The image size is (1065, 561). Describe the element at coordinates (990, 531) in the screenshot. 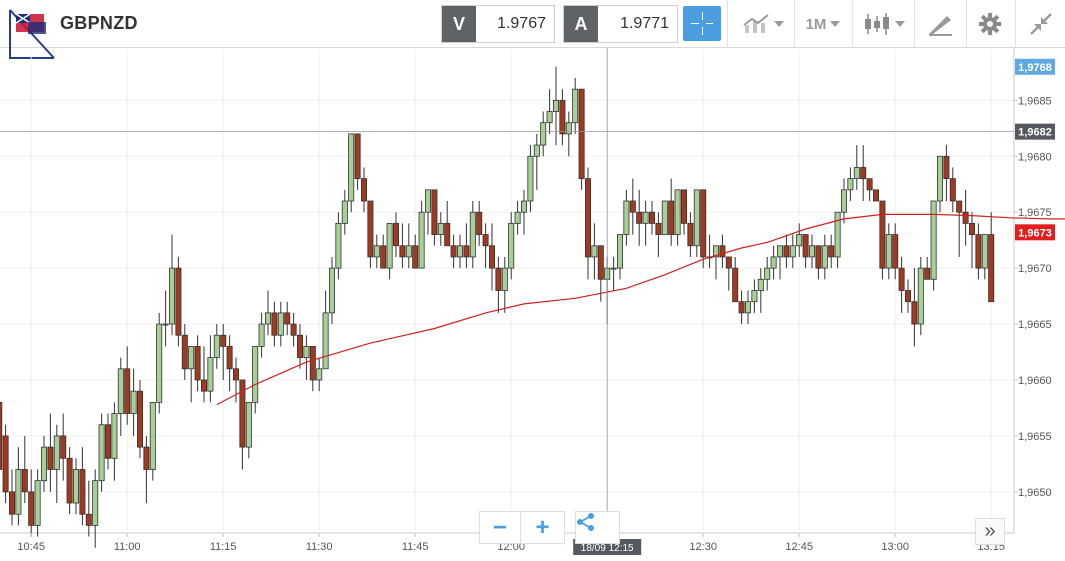

I see `scroll-latest-button: »` at that location.